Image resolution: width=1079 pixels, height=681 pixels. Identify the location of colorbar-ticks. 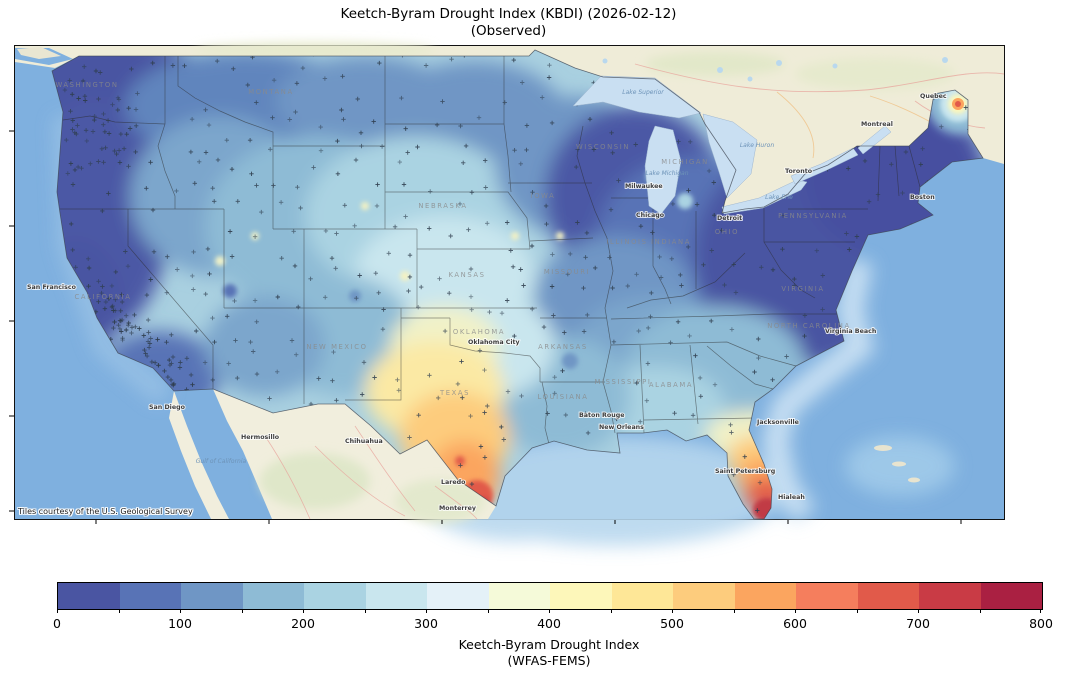
(549, 611).